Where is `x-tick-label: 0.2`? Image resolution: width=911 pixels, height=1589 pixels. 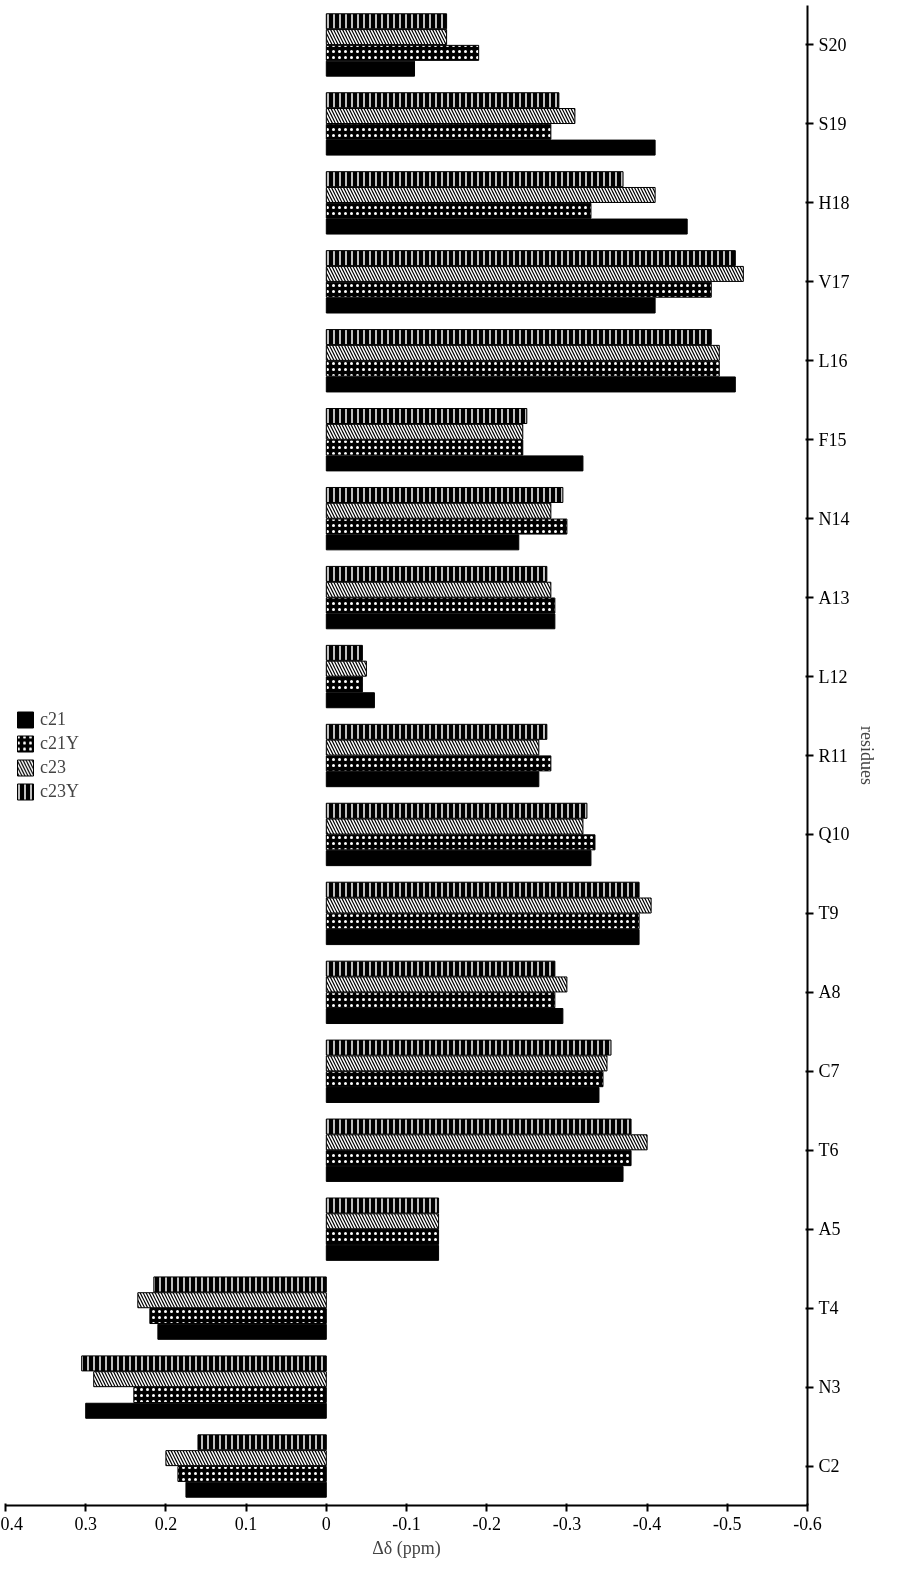
x-tick-label: 0.2 is located at coordinates (166, 1523).